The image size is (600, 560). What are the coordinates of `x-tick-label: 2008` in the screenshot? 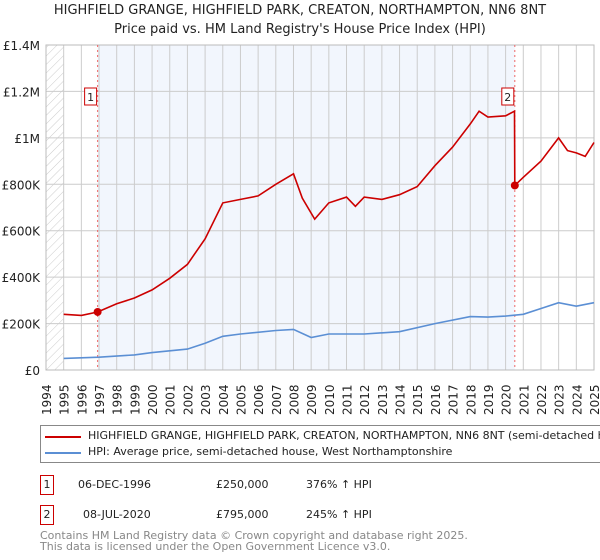 It's located at (294, 399).